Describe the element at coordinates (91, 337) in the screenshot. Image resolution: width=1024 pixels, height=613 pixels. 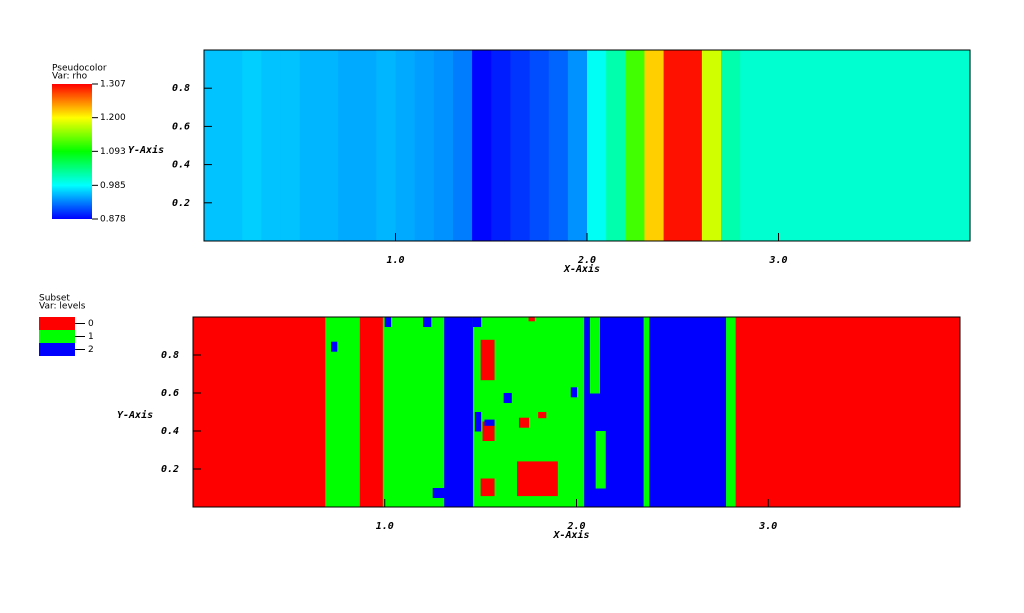
I see `legend-label: 1` at that location.